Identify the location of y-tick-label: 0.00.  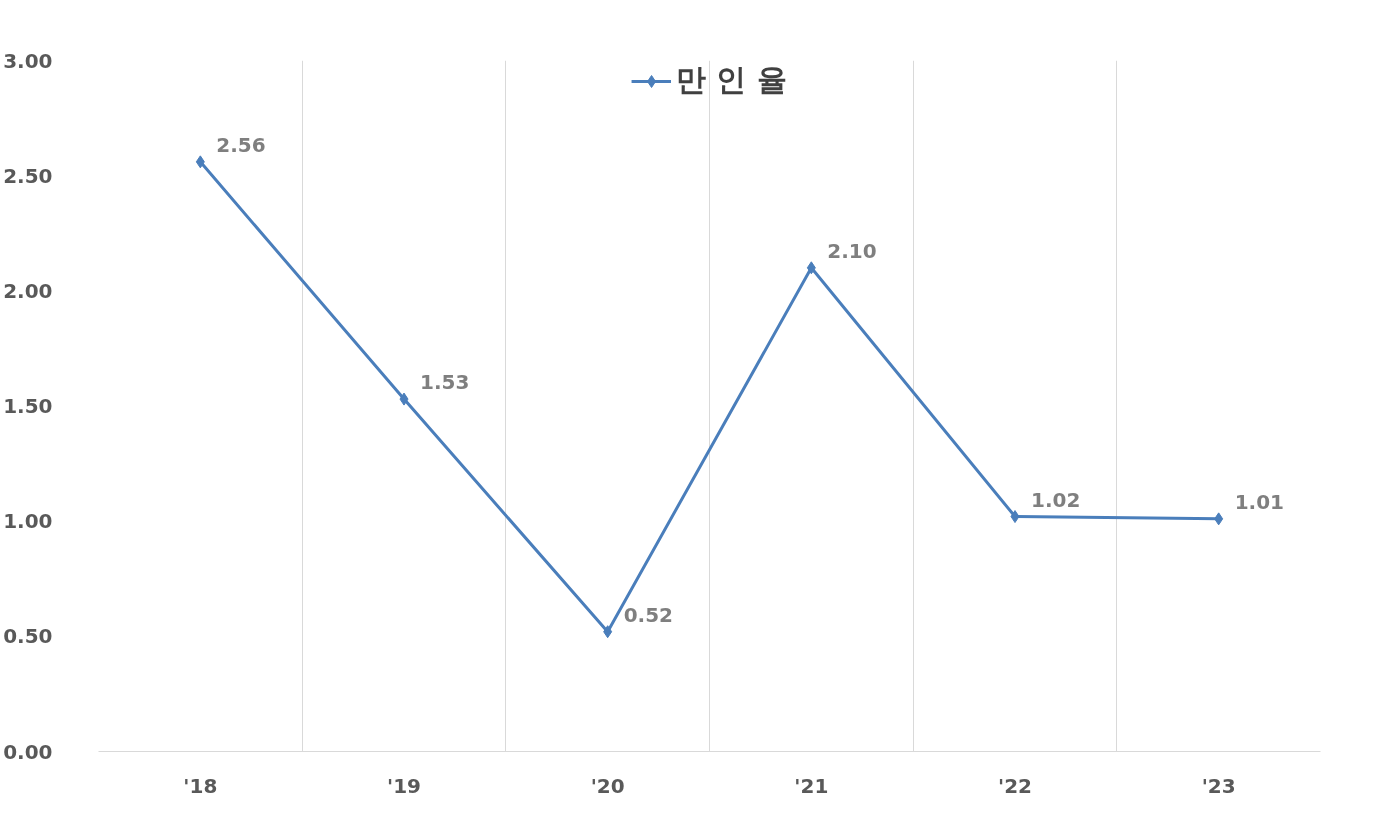
(28, 751).